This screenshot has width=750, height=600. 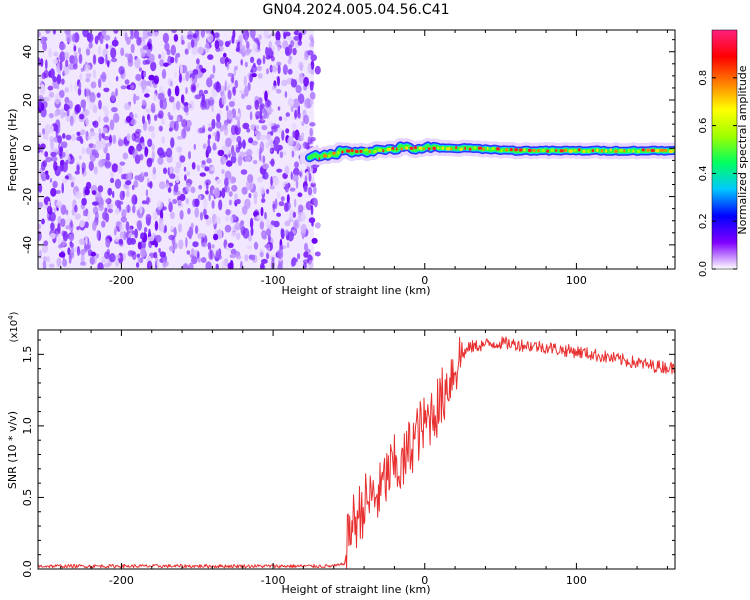 I want to click on snr-multiplier: (x104), so click(x=13, y=326).